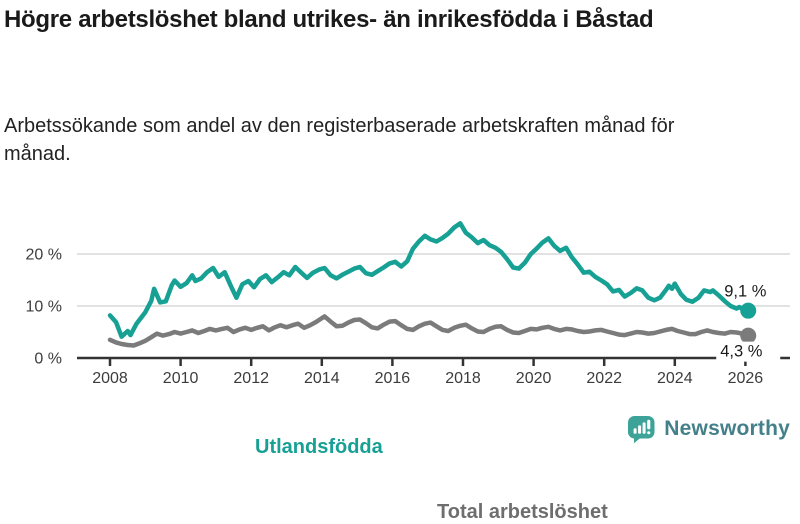  Describe the element at coordinates (745, 292) in the screenshot. I see `end-value-label-utlandsfodda: 9,1 %` at that location.